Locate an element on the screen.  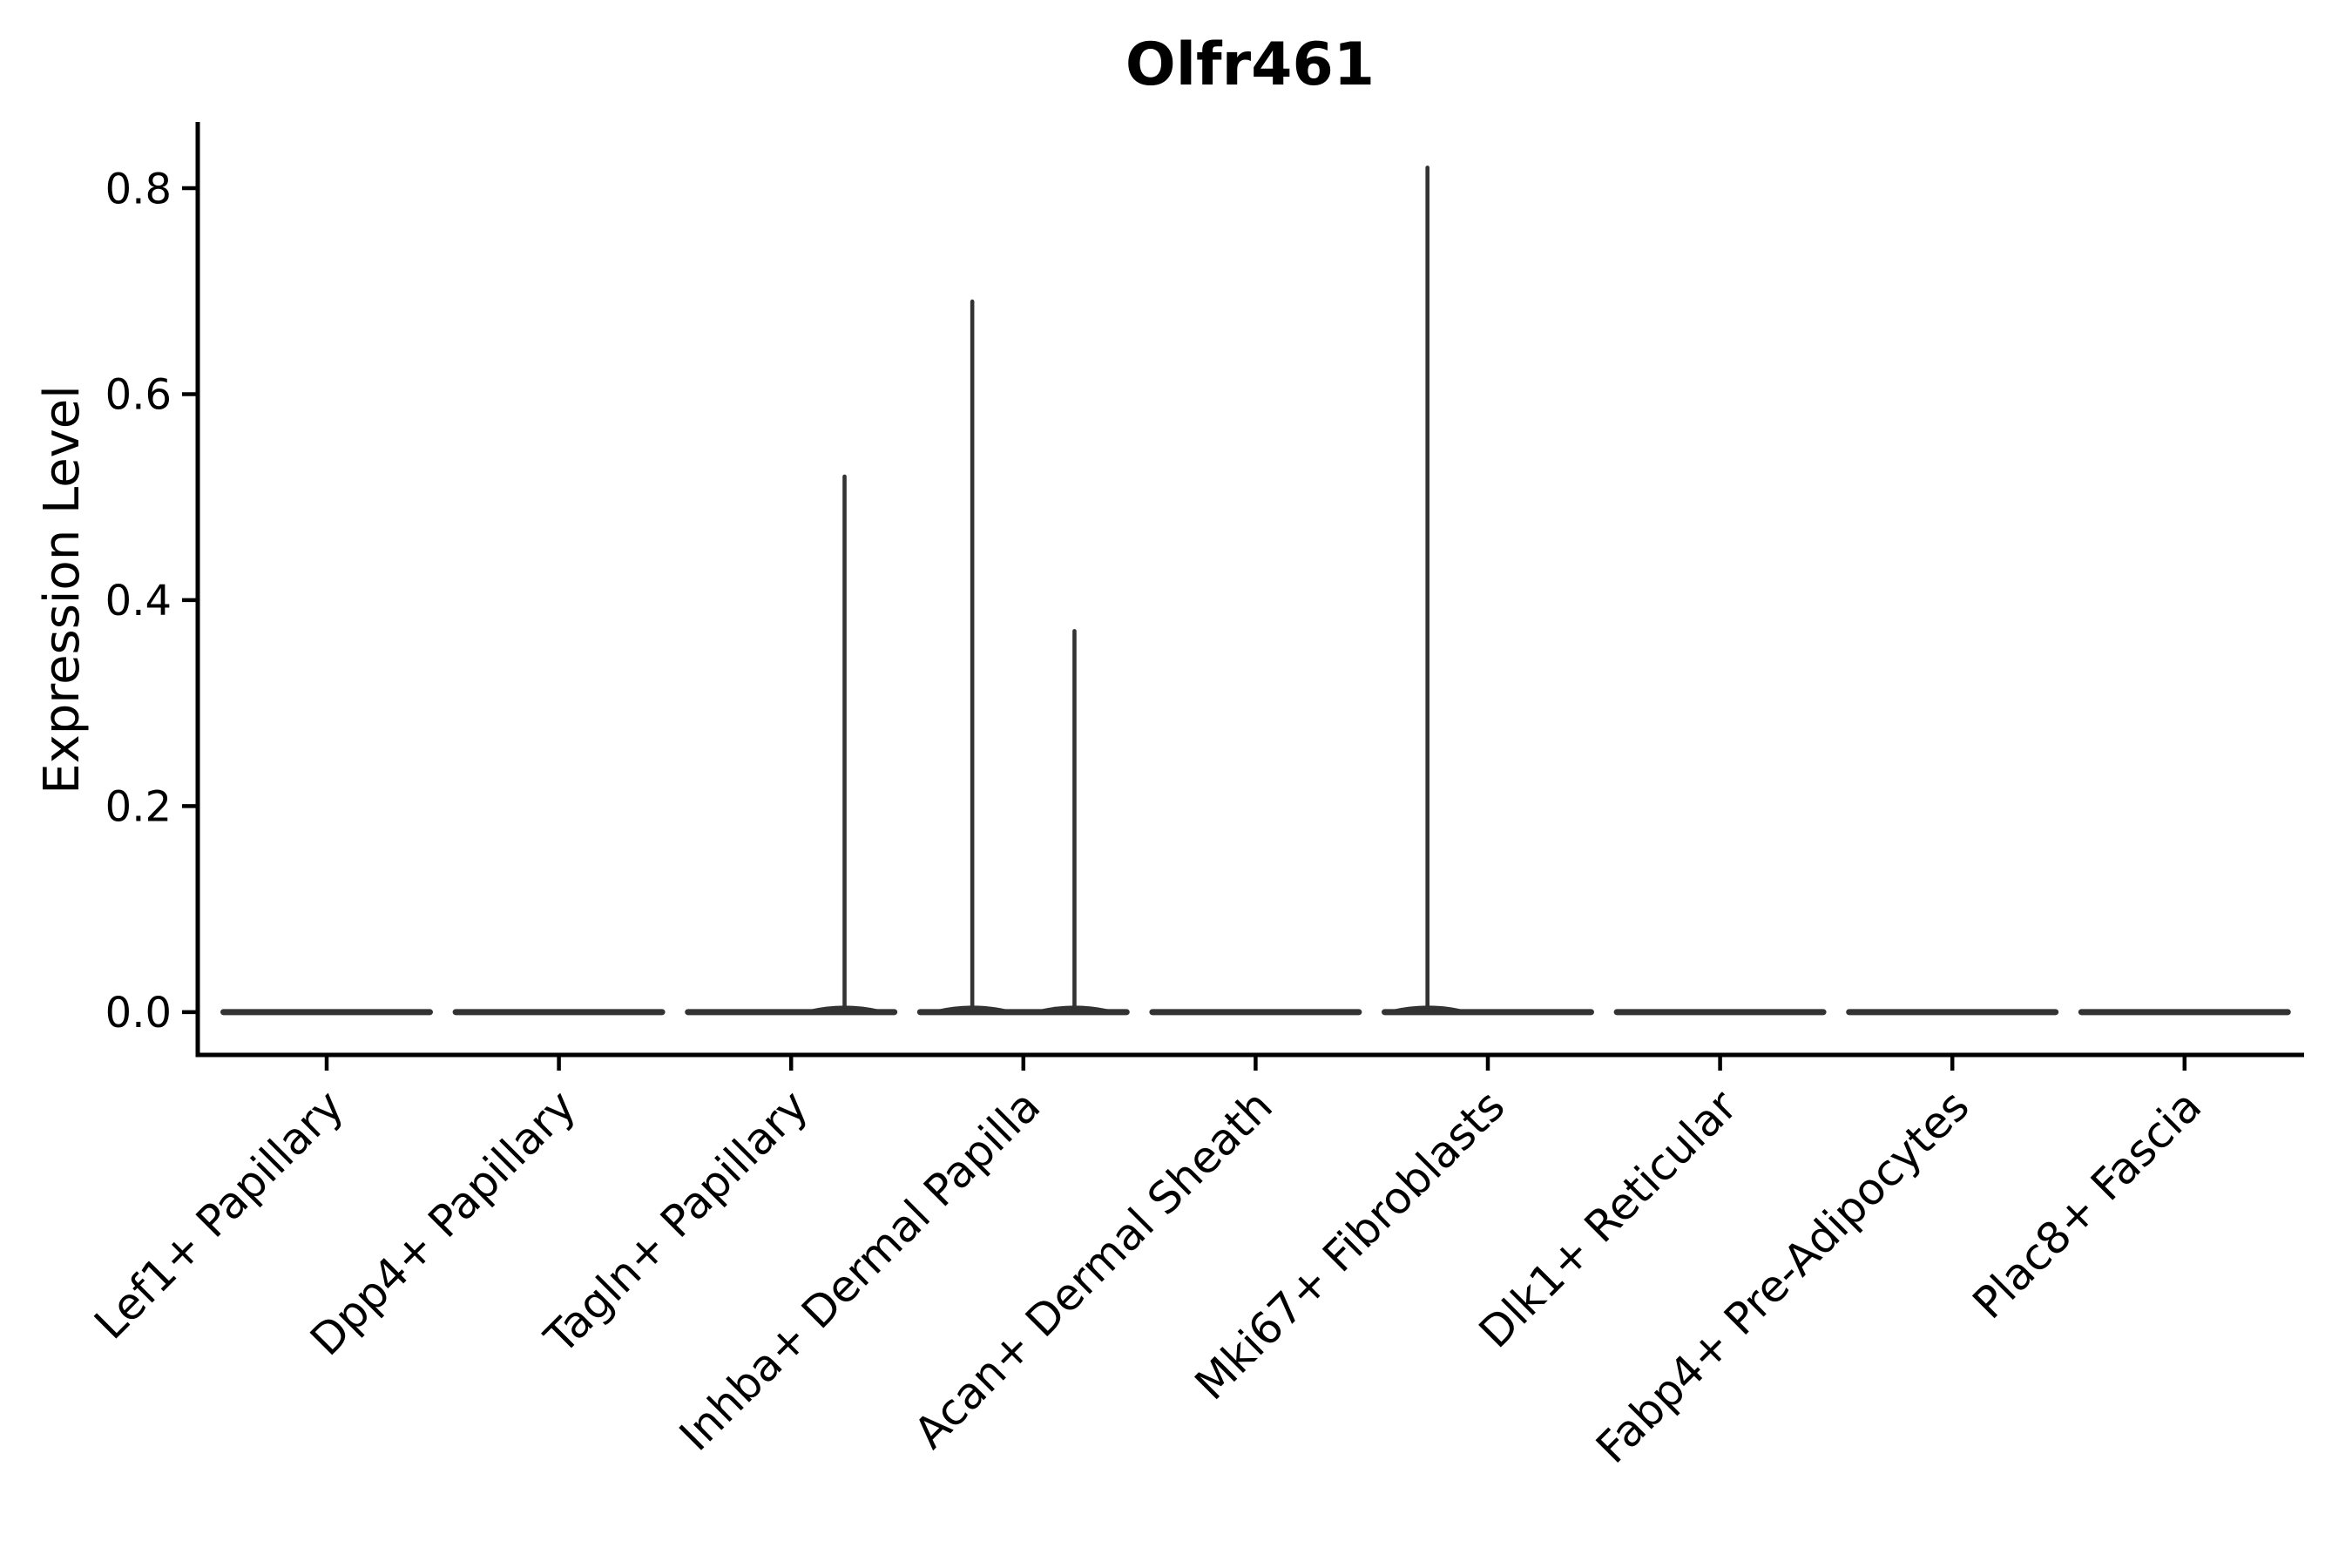
y-tick-label: 0.4 is located at coordinates (138, 601).